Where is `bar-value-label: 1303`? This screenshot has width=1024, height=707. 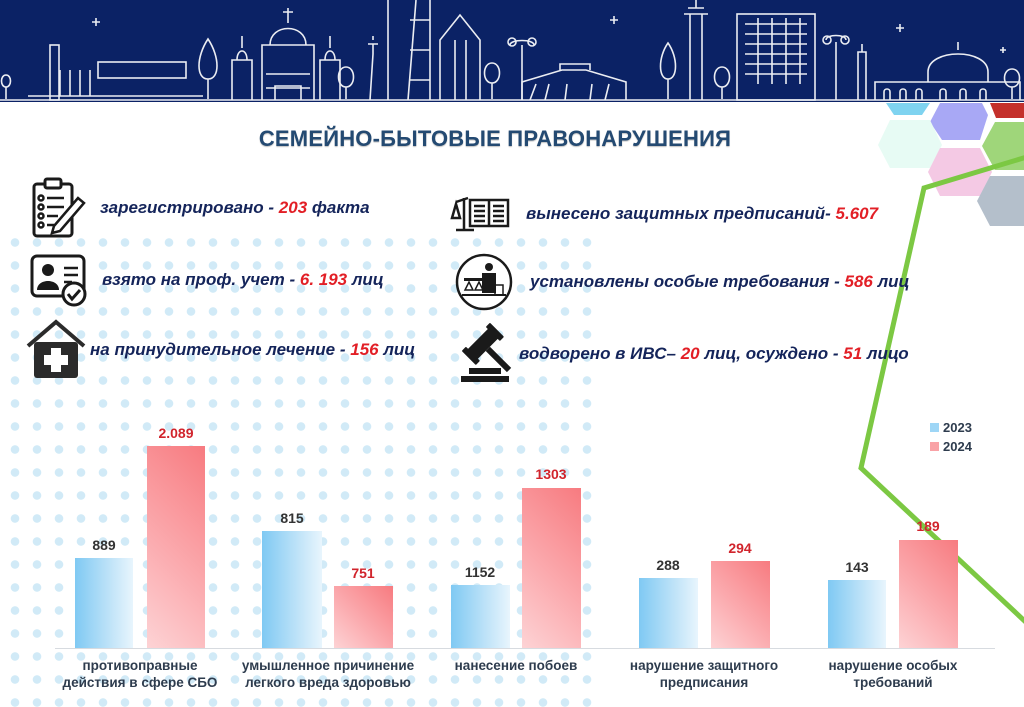
bar-value-label: 1303 is located at coordinates (551, 474).